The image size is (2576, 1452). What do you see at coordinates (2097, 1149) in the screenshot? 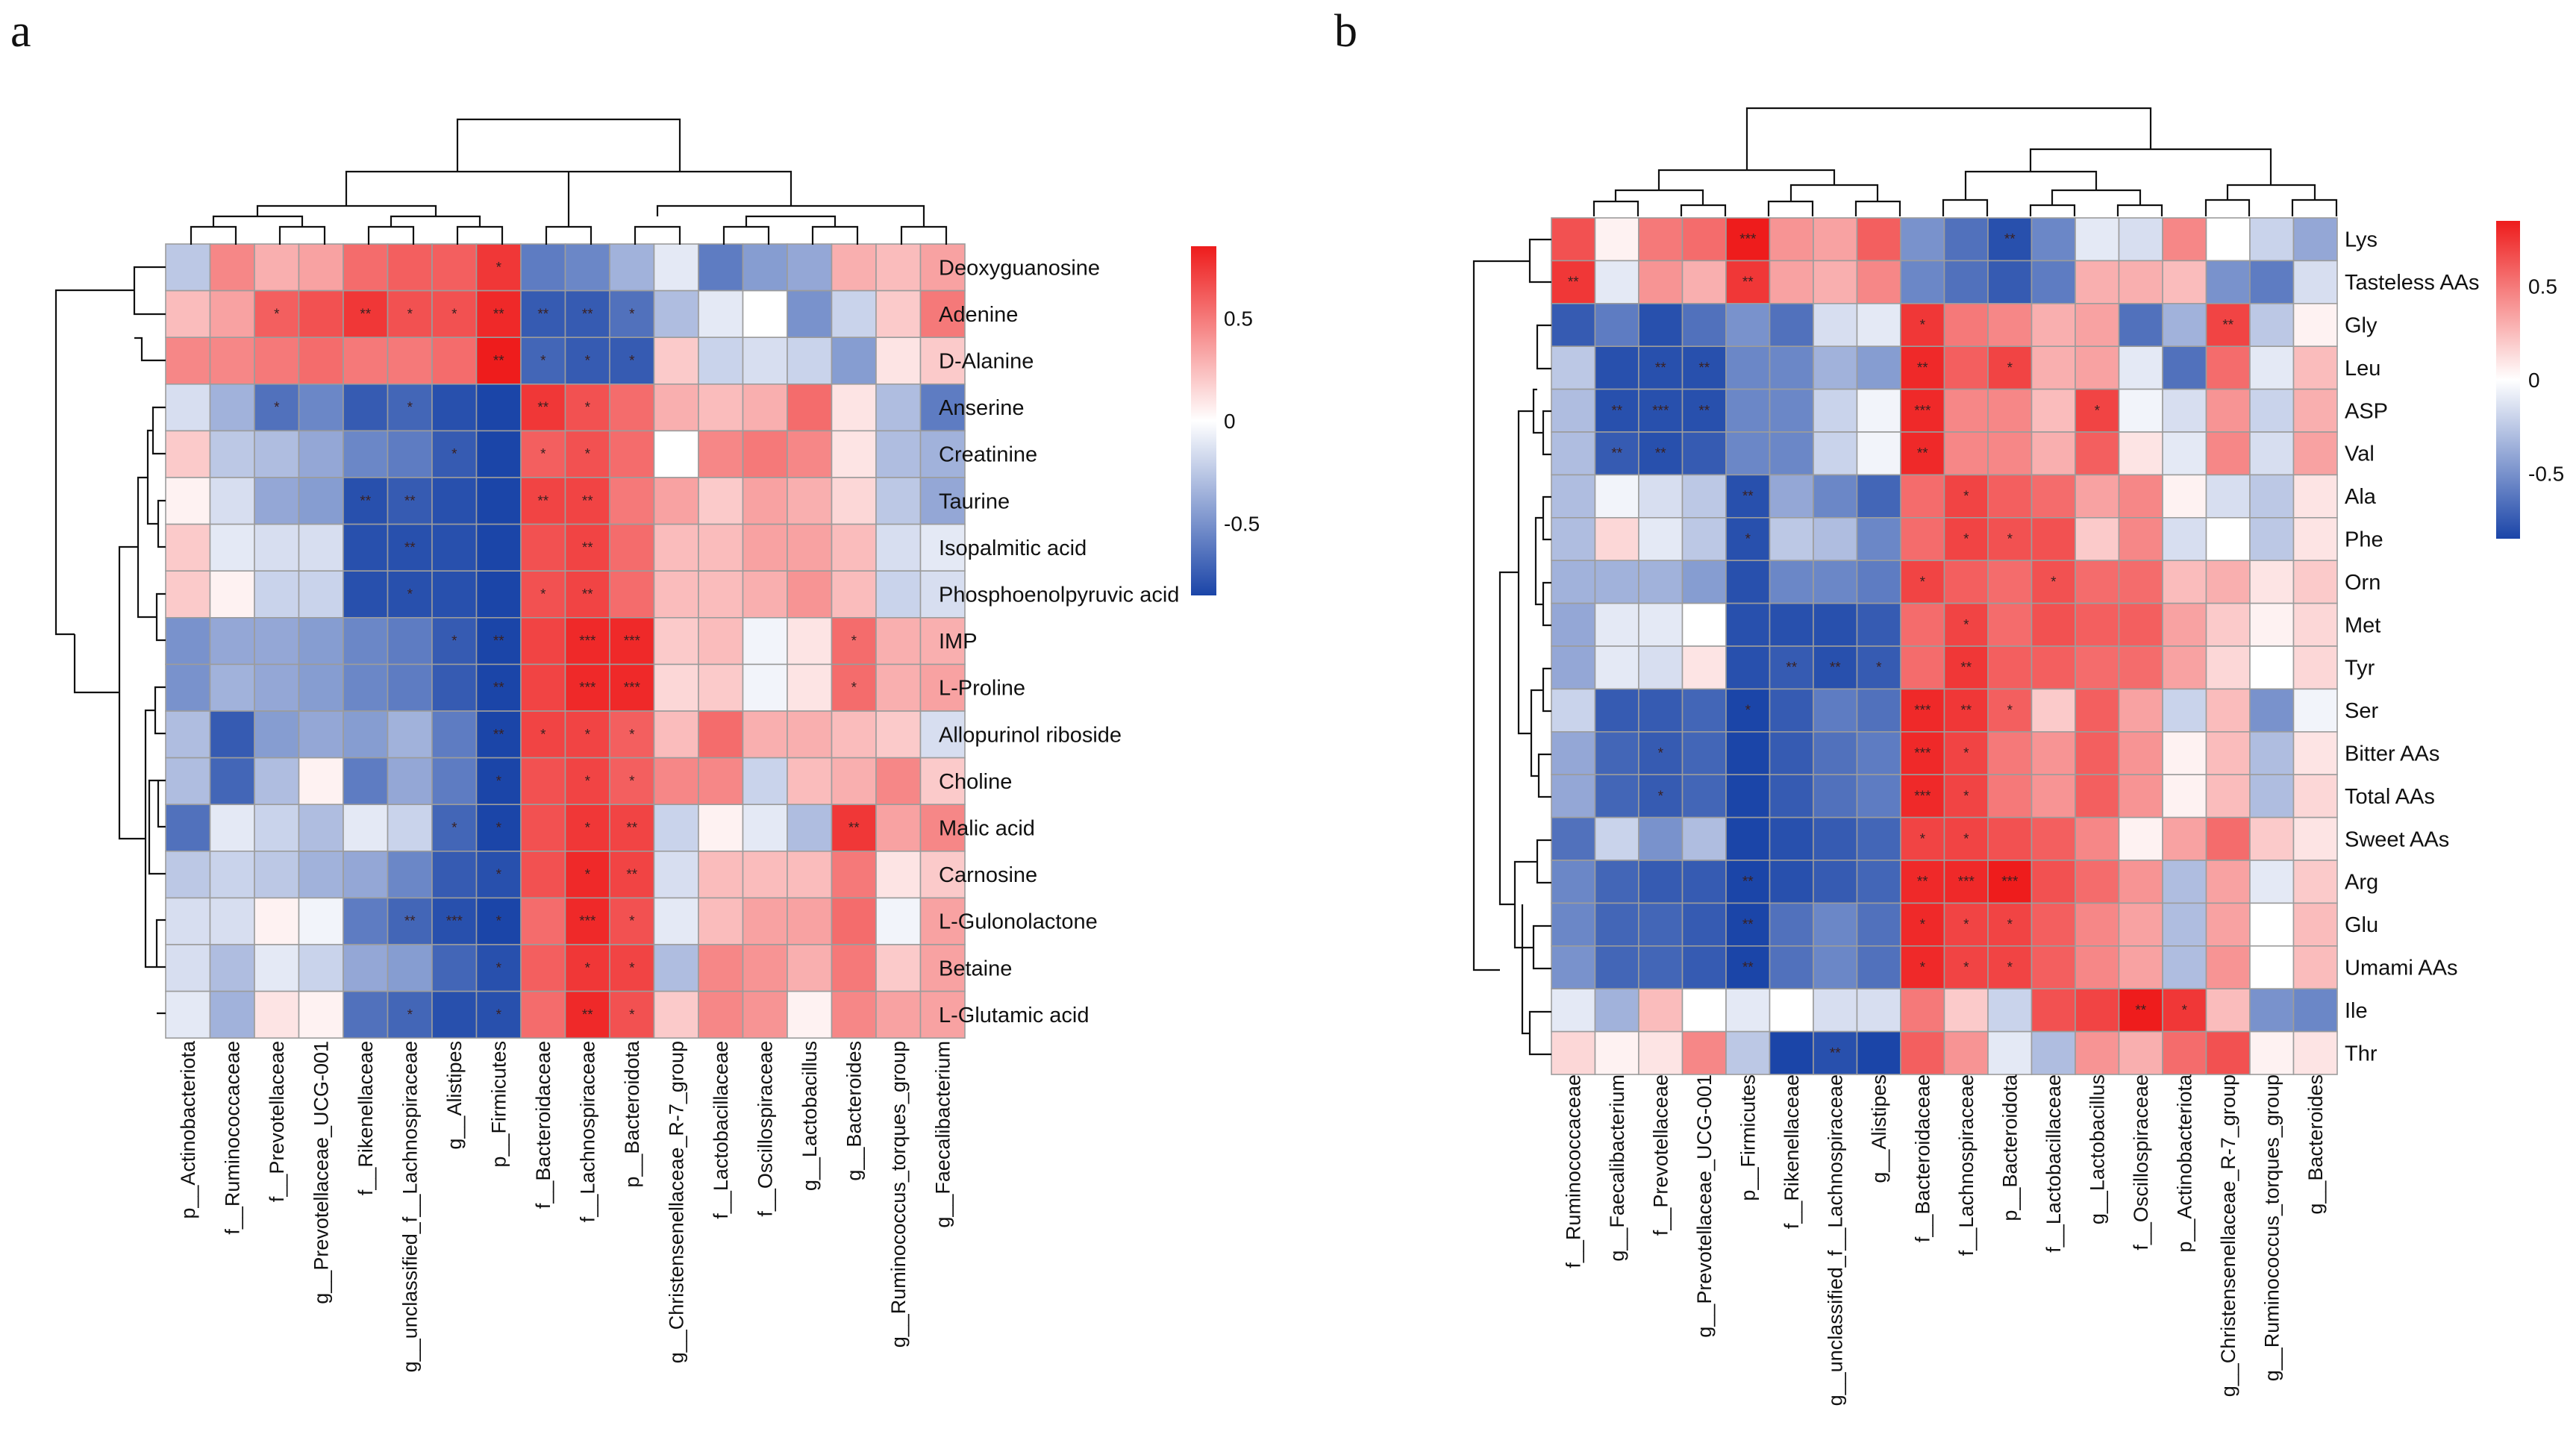
I see `heatmap-b-column-label: g__Lactobacillus` at bounding box center [2097, 1149].